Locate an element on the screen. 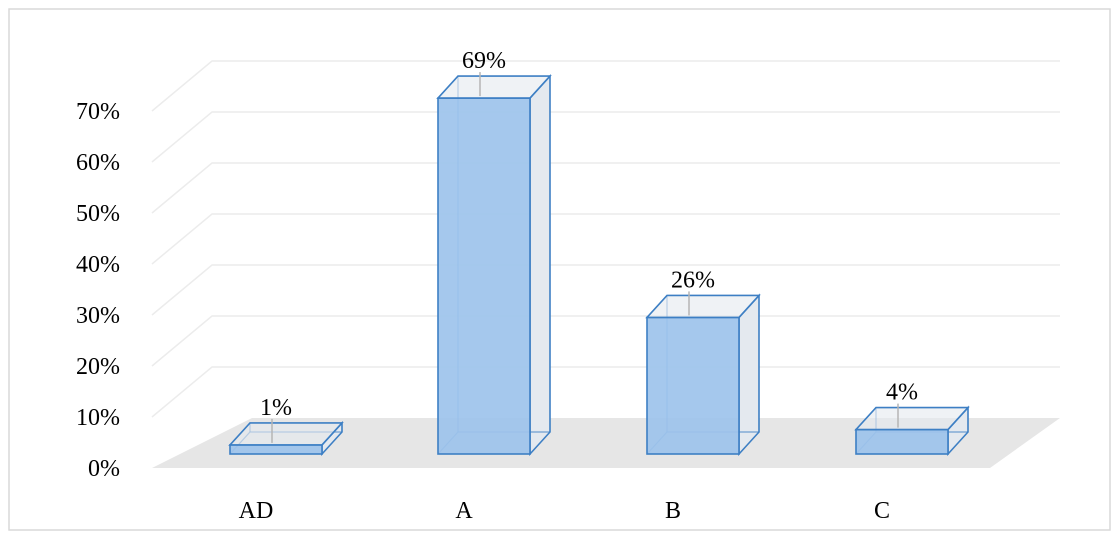 This screenshot has height=539, width=1119. bar-b is located at coordinates (703, 374).